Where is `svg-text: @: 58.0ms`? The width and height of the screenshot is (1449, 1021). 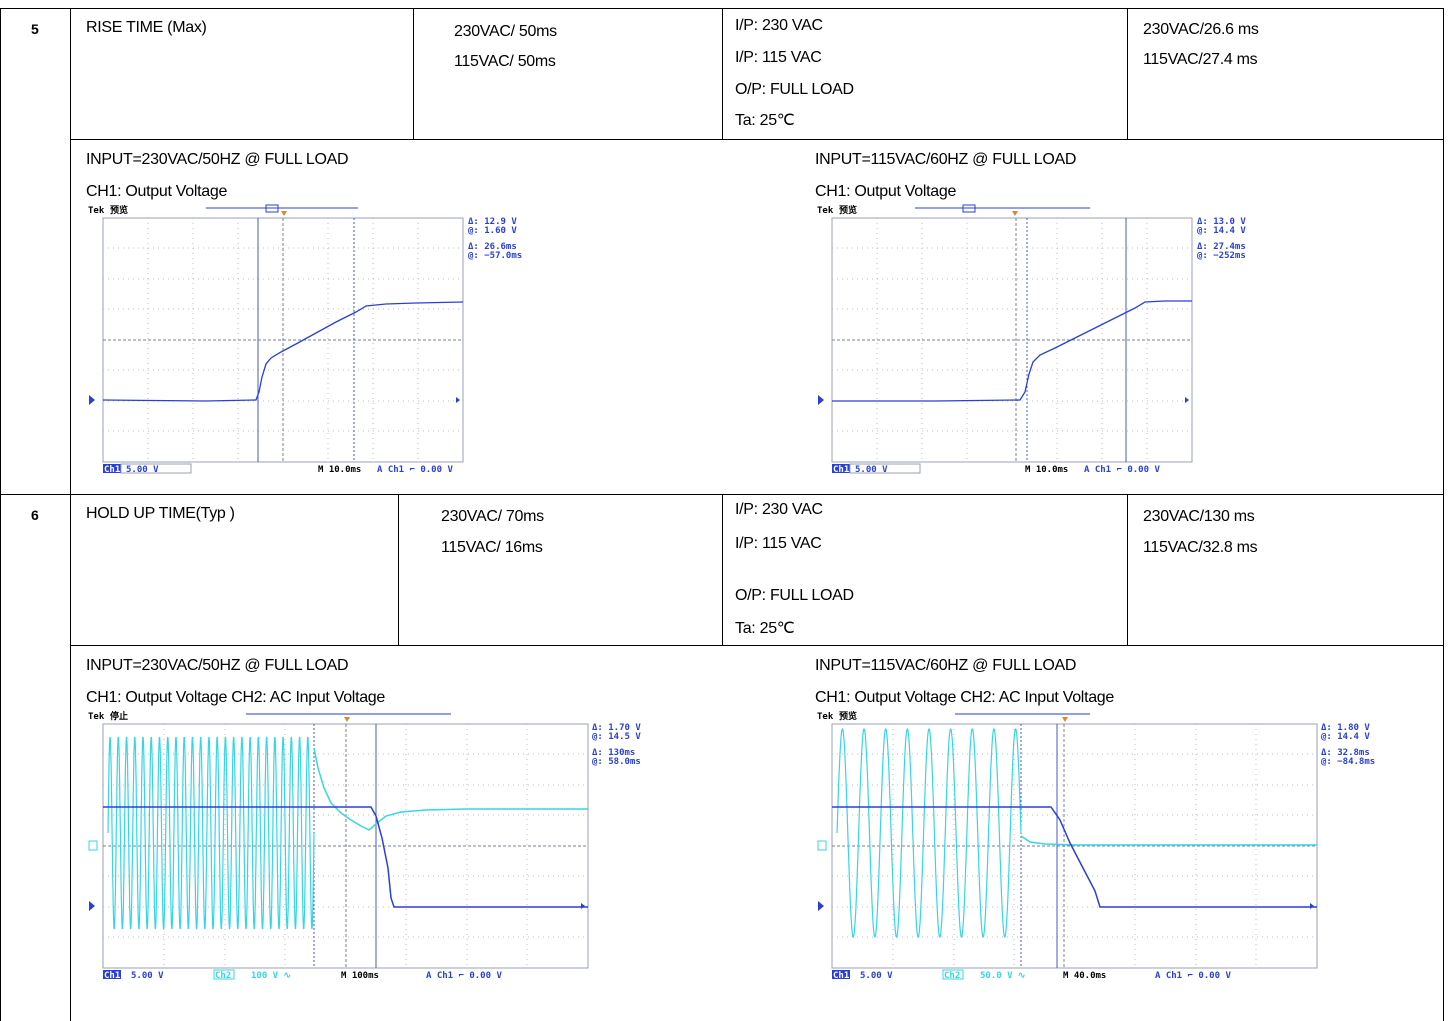 svg-text: @: 58.0ms is located at coordinates (616, 762).